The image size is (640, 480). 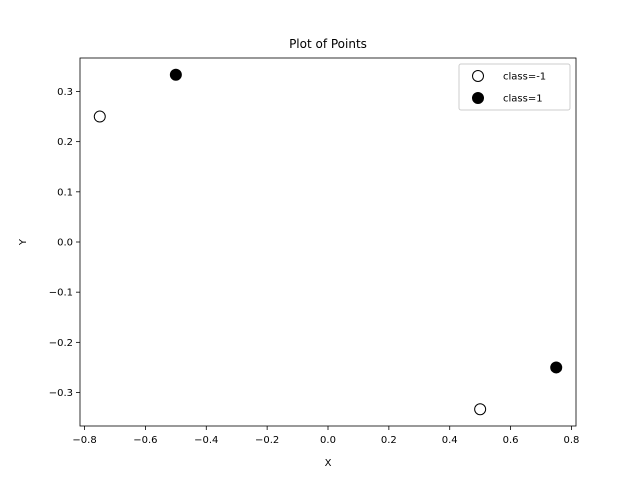 What do you see at coordinates (328, 440) in the screenshot?
I see `x-tick-label: 0.0` at bounding box center [328, 440].